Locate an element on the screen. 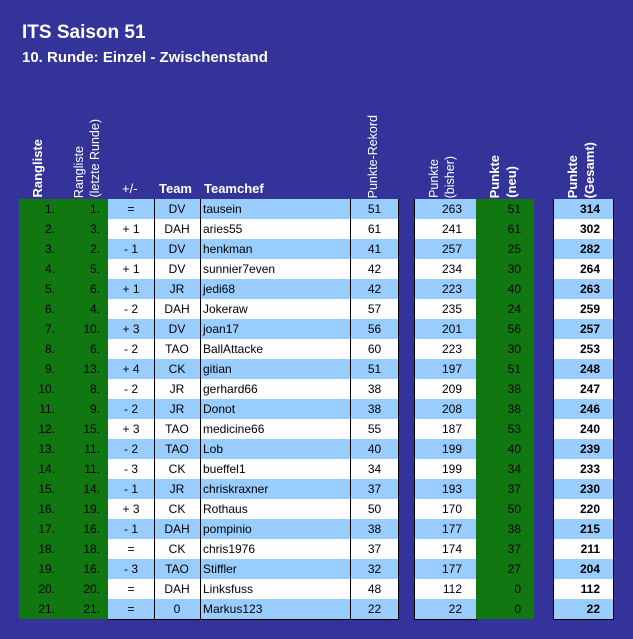 The height and width of the screenshot is (639, 633). cell-gesamt: 257 is located at coordinates (589, 329).